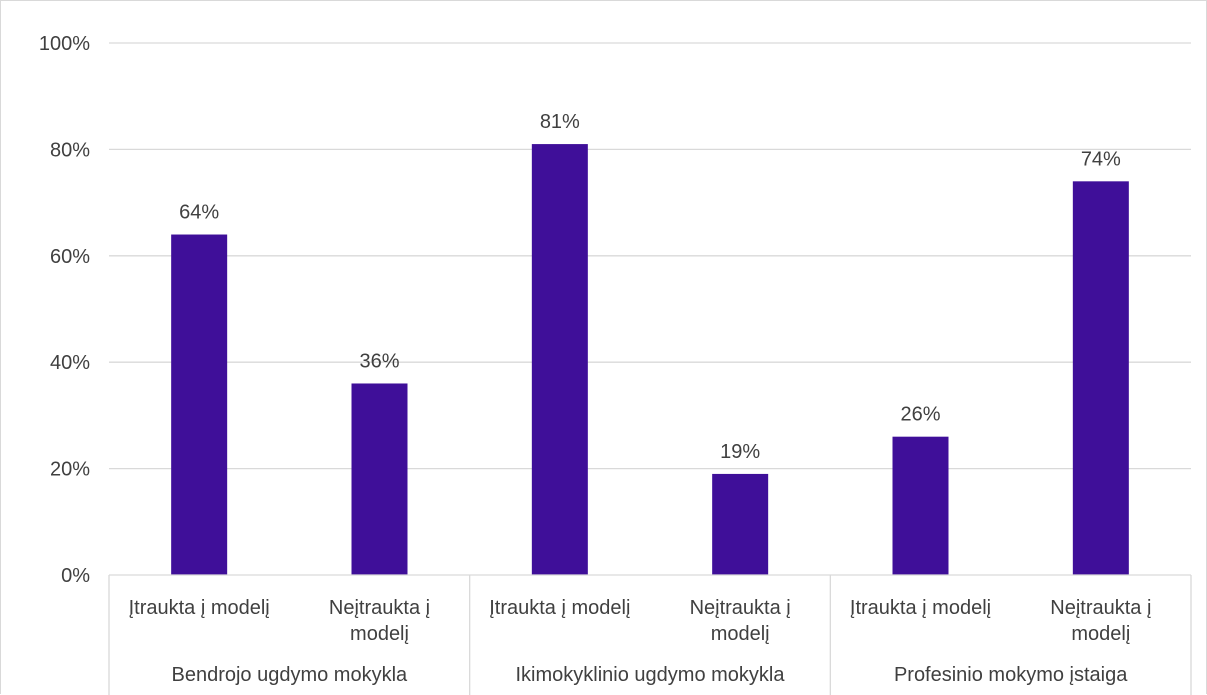  I want to click on data-label: 36%, so click(379, 361).